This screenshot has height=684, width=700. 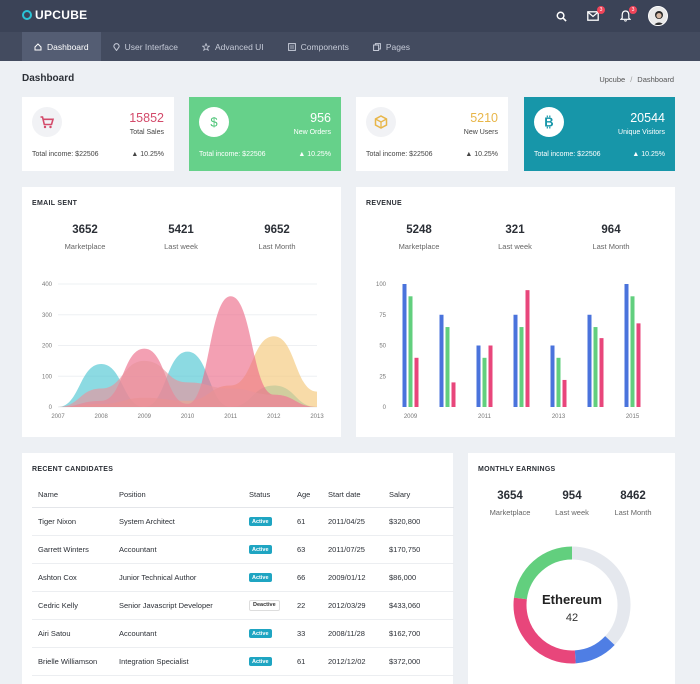 I want to click on metric: 5421 Last week, so click(x=181, y=237).